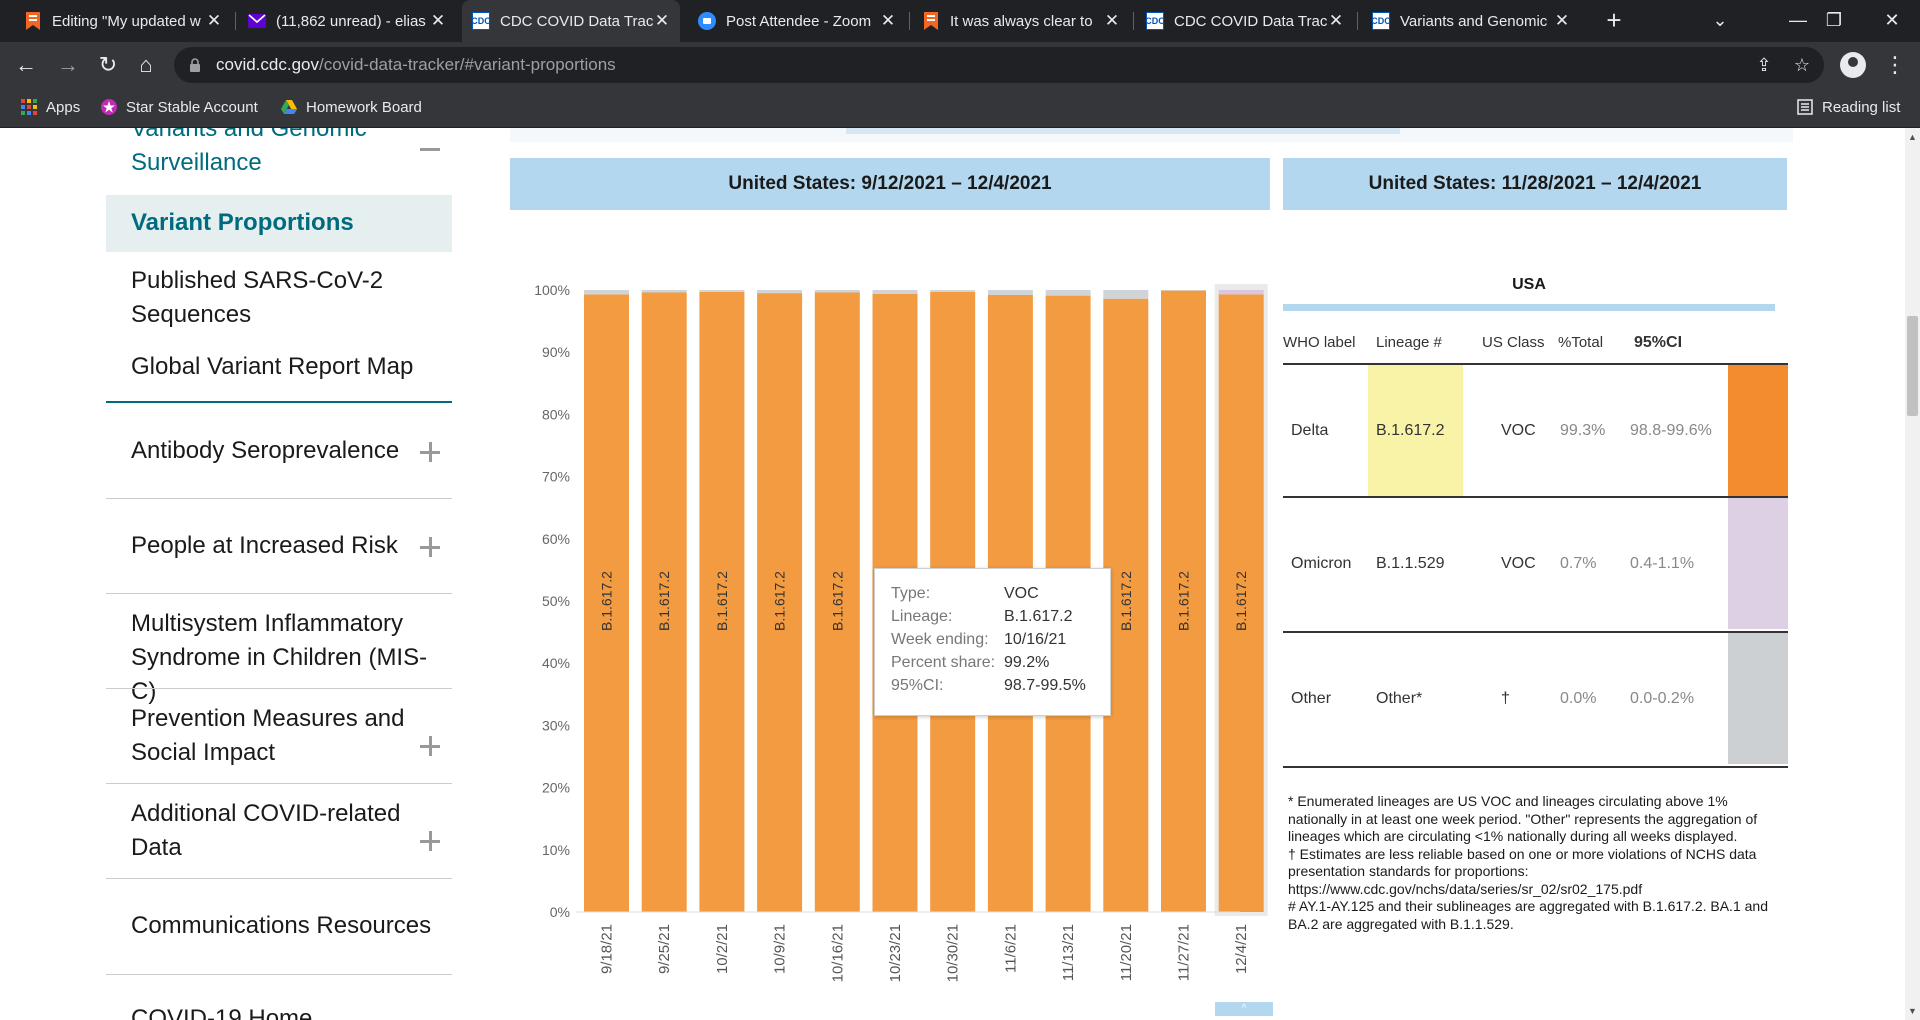 Image resolution: width=1920 pixels, height=1020 pixels. Describe the element at coordinates (1892, 20) in the screenshot. I see `close-window-button: ✕` at that location.